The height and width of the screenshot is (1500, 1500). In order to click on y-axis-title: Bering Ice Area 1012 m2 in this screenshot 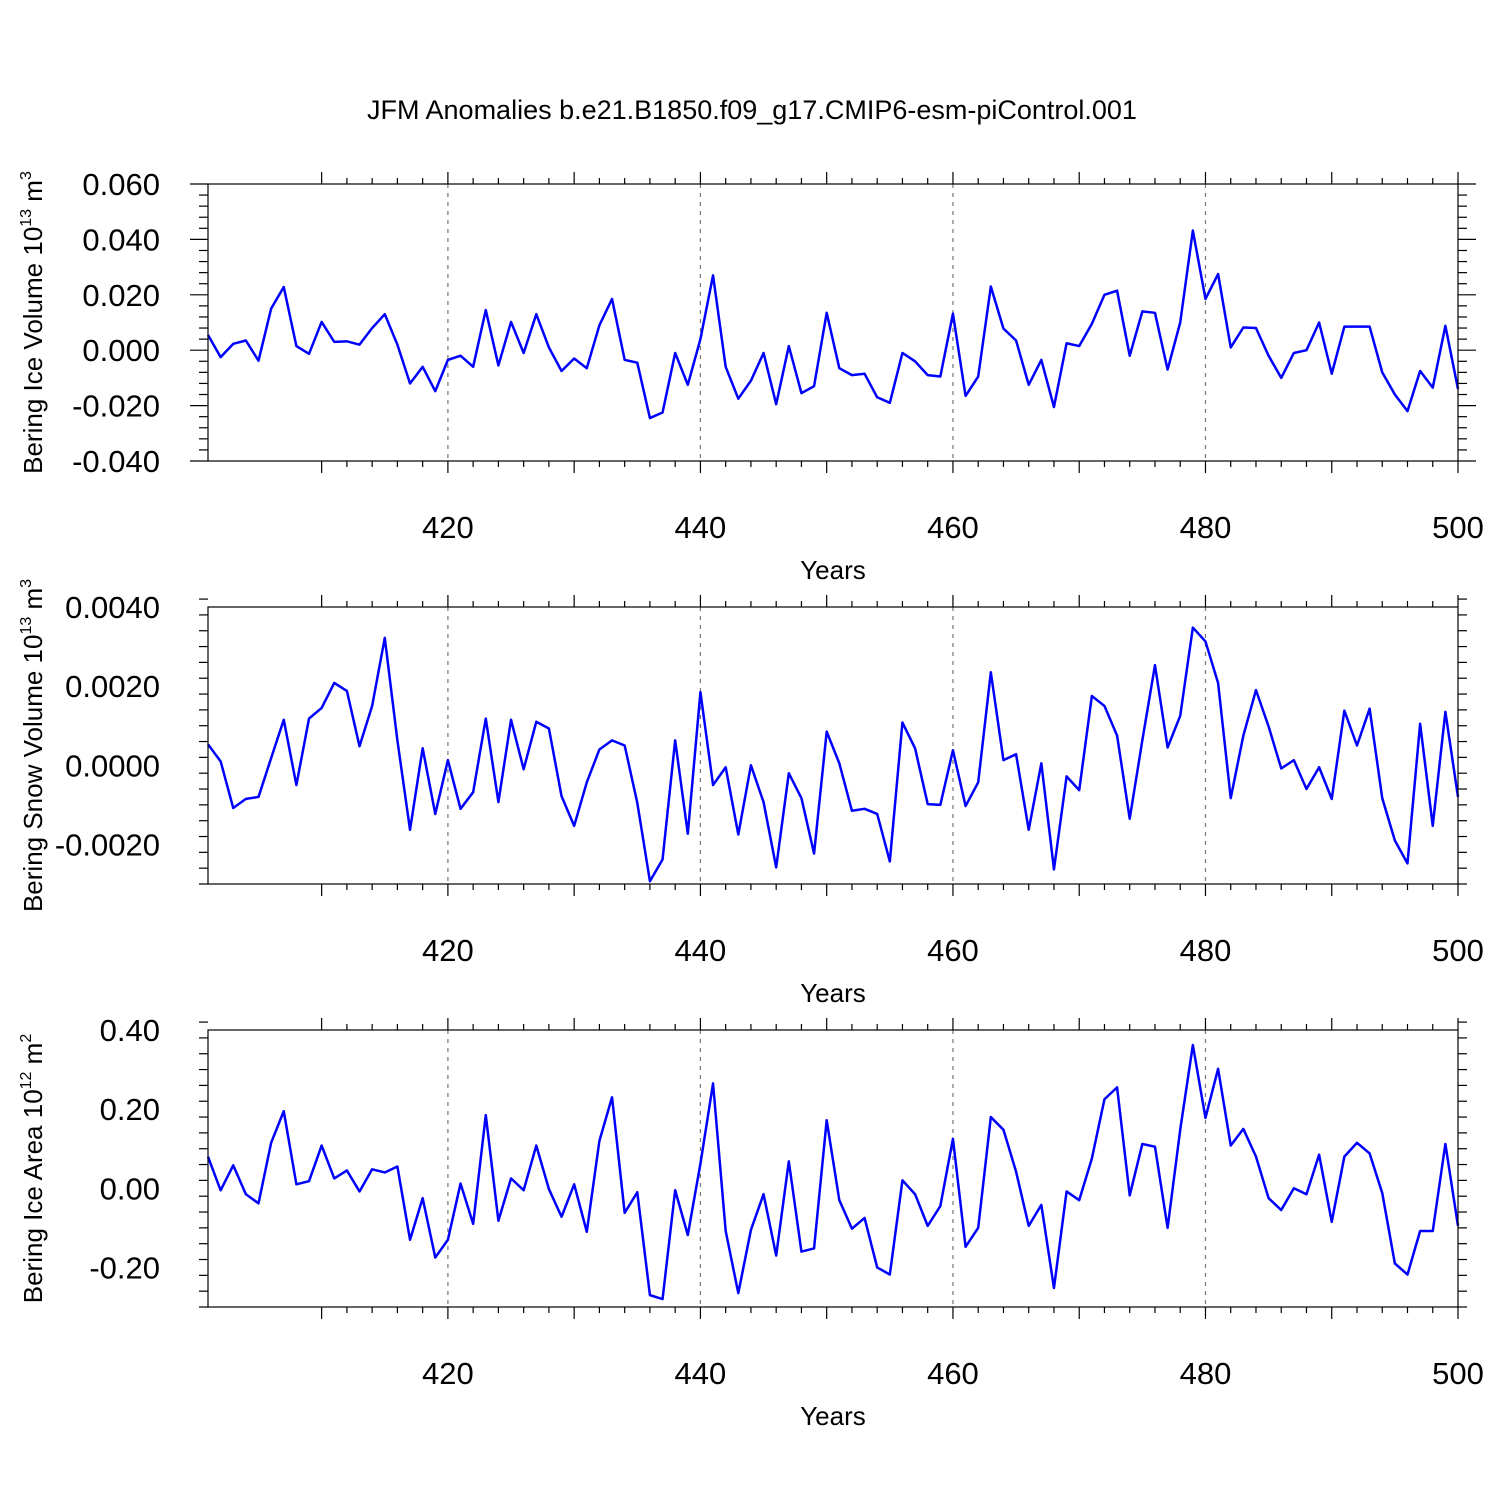, I will do `click(33, 1169)`.